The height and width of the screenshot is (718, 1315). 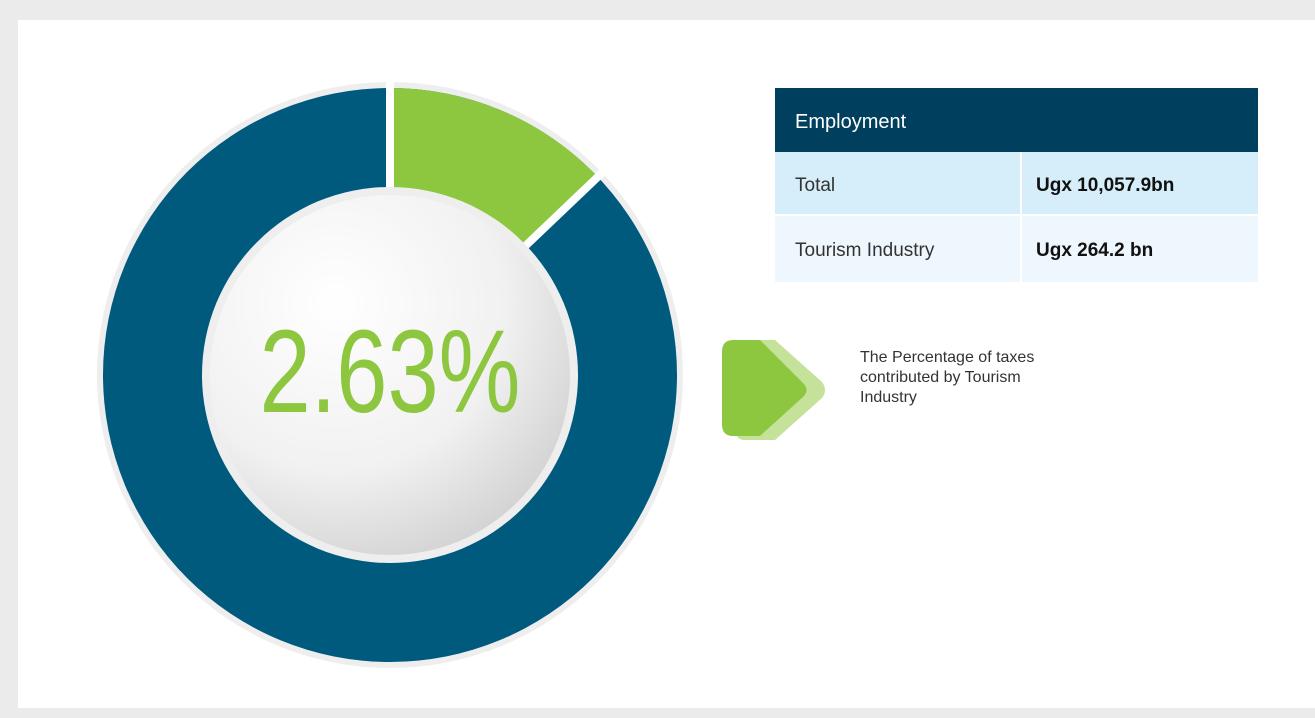 I want to click on icon-front, so click(x=764, y=388).